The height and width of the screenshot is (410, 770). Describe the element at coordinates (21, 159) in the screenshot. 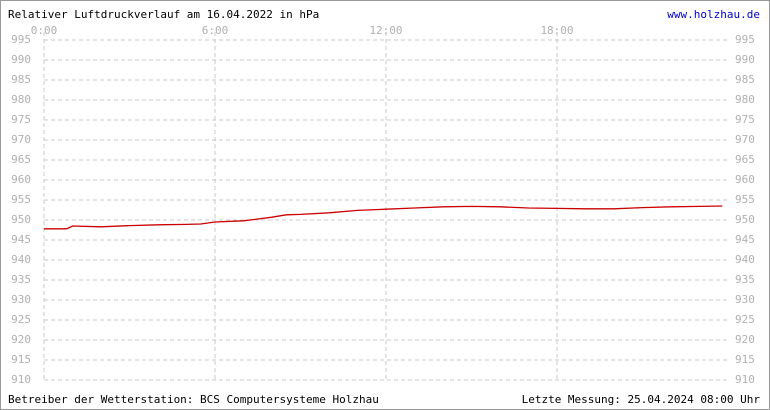

I see `y-tick-label: 965` at that location.